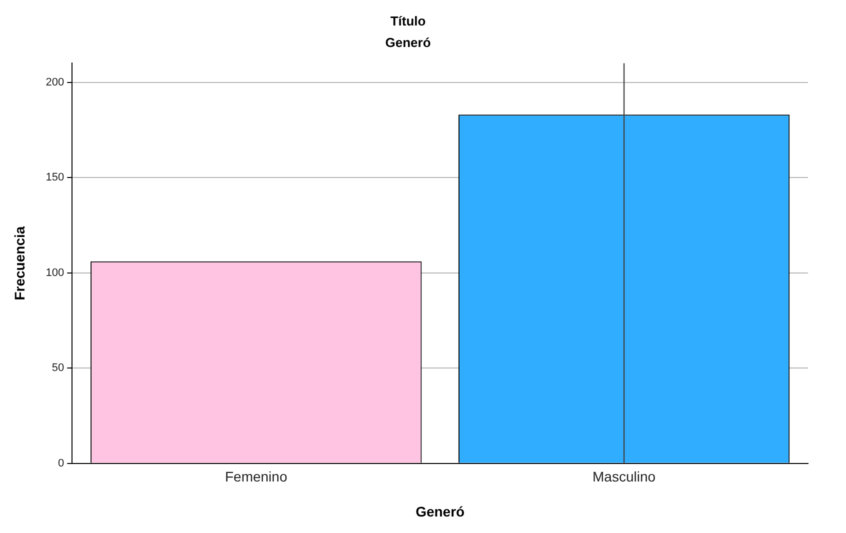  What do you see at coordinates (55, 272) in the screenshot?
I see `y-tick-label: 100` at bounding box center [55, 272].